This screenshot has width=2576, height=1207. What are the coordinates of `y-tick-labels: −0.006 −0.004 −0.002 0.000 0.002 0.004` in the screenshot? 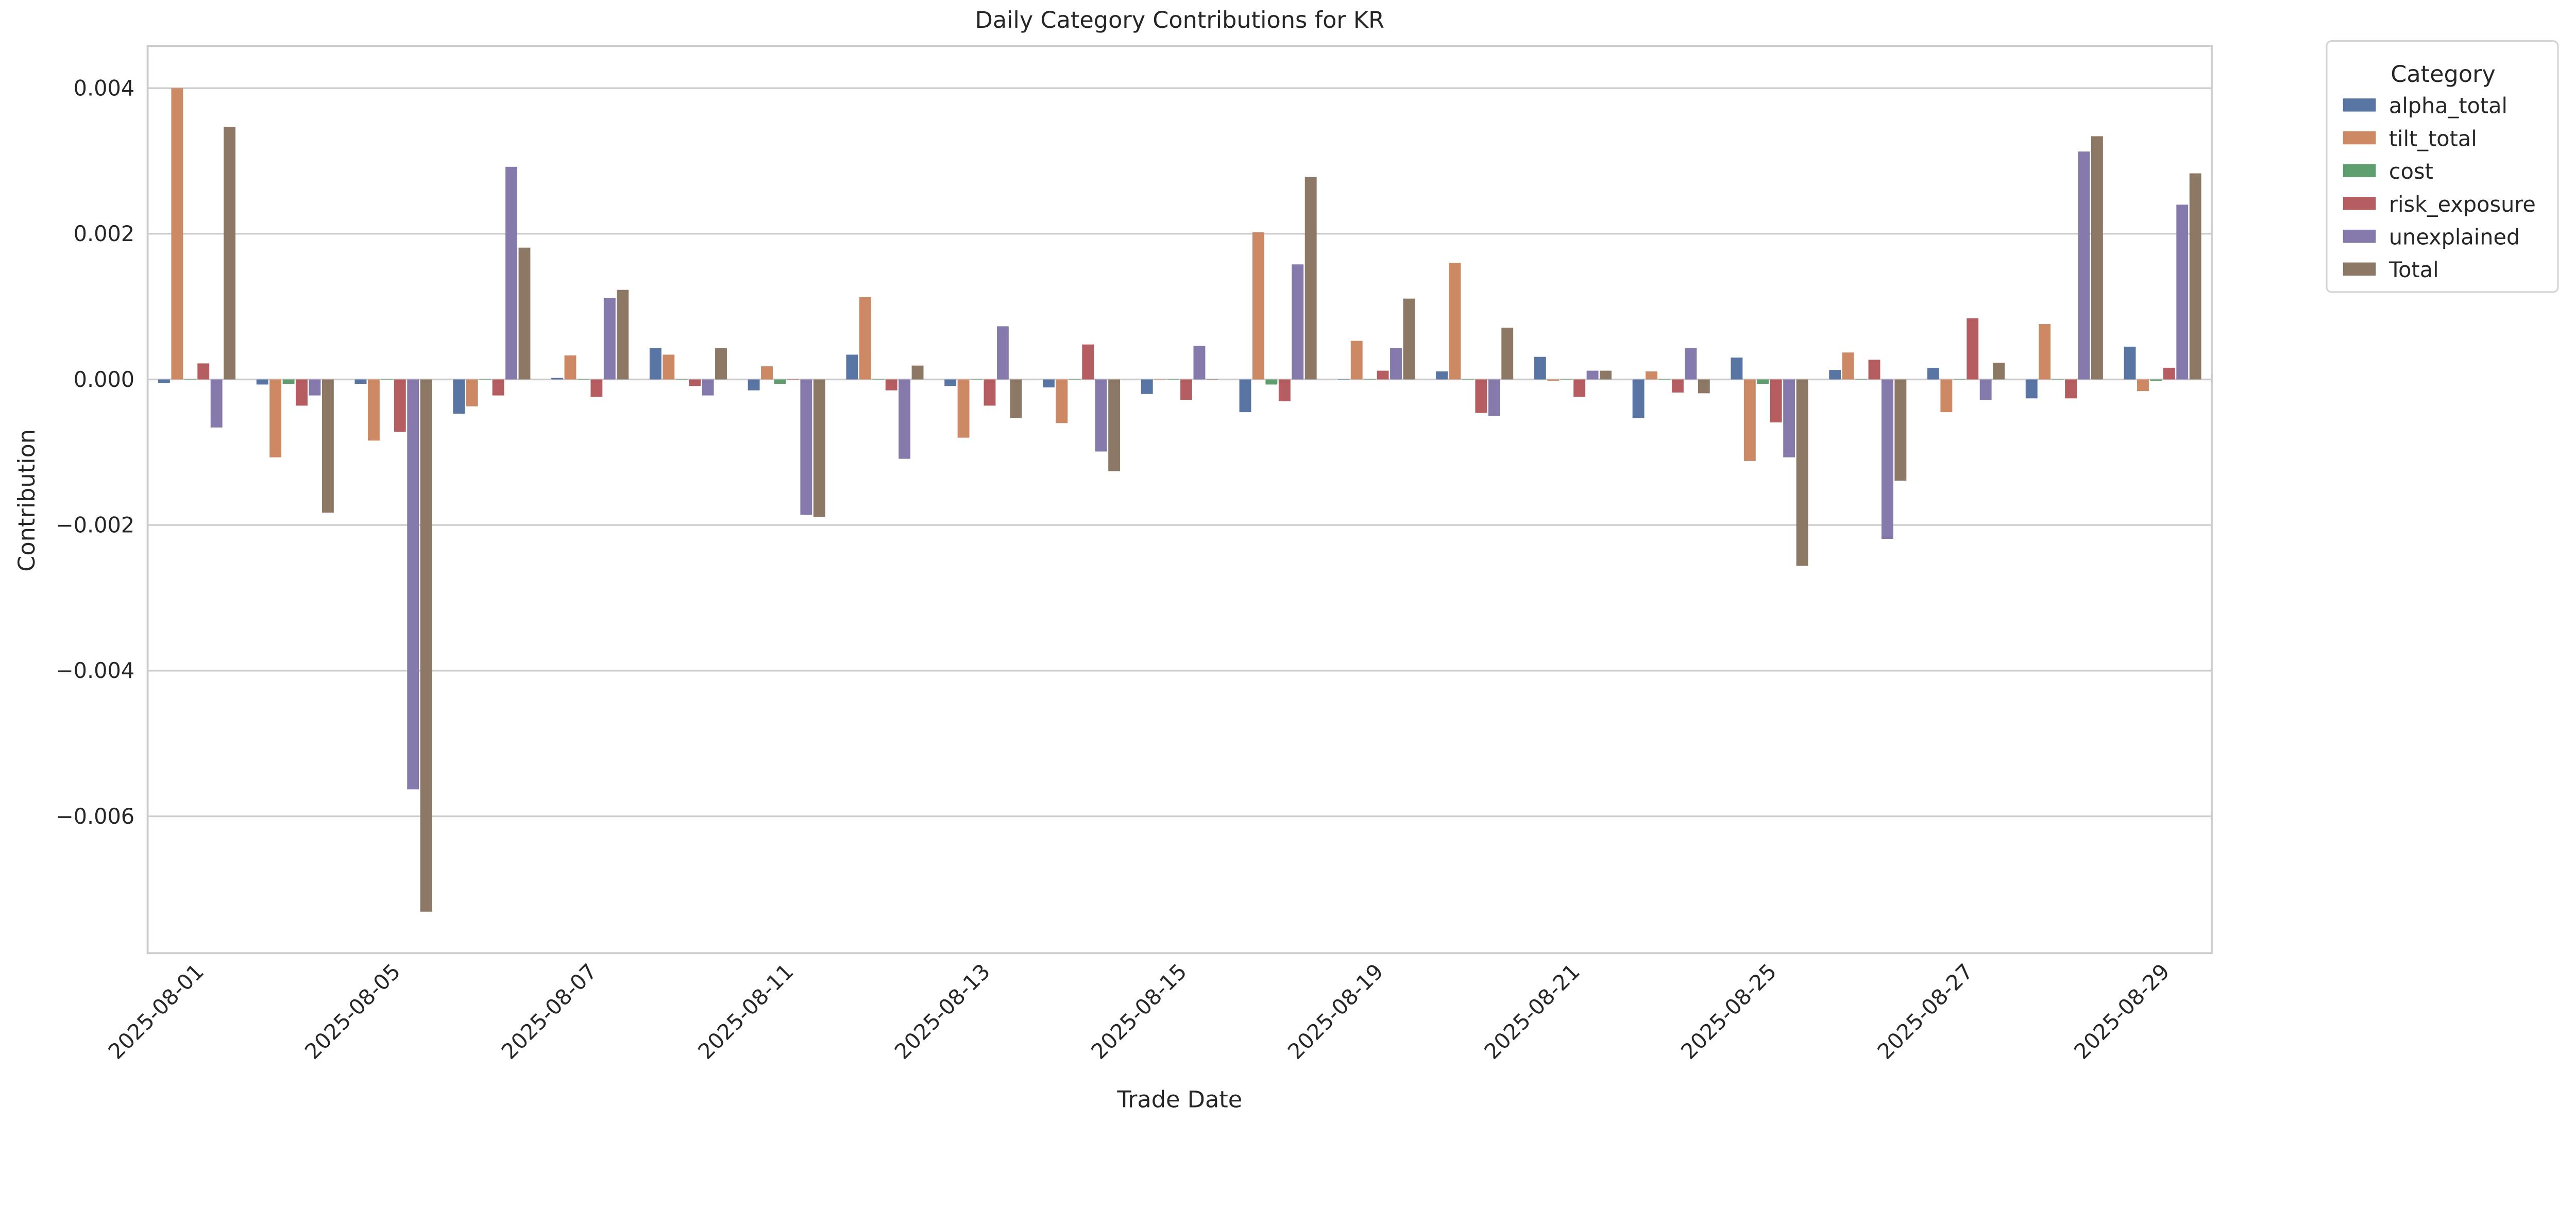 It's located at (95, 452).